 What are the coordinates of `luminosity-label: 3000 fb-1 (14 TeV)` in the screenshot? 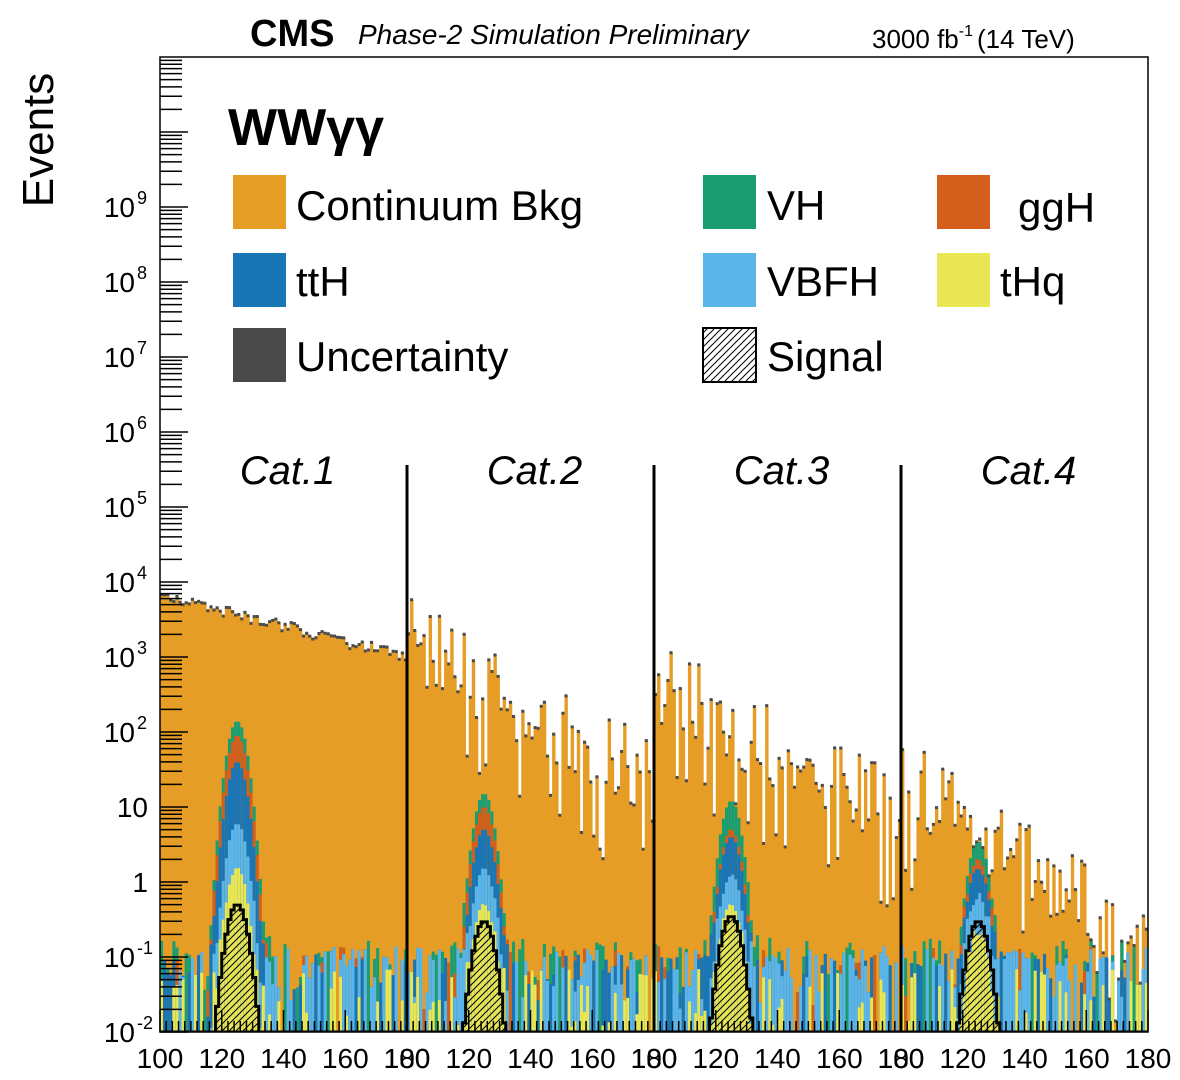 It's located at (973, 38).